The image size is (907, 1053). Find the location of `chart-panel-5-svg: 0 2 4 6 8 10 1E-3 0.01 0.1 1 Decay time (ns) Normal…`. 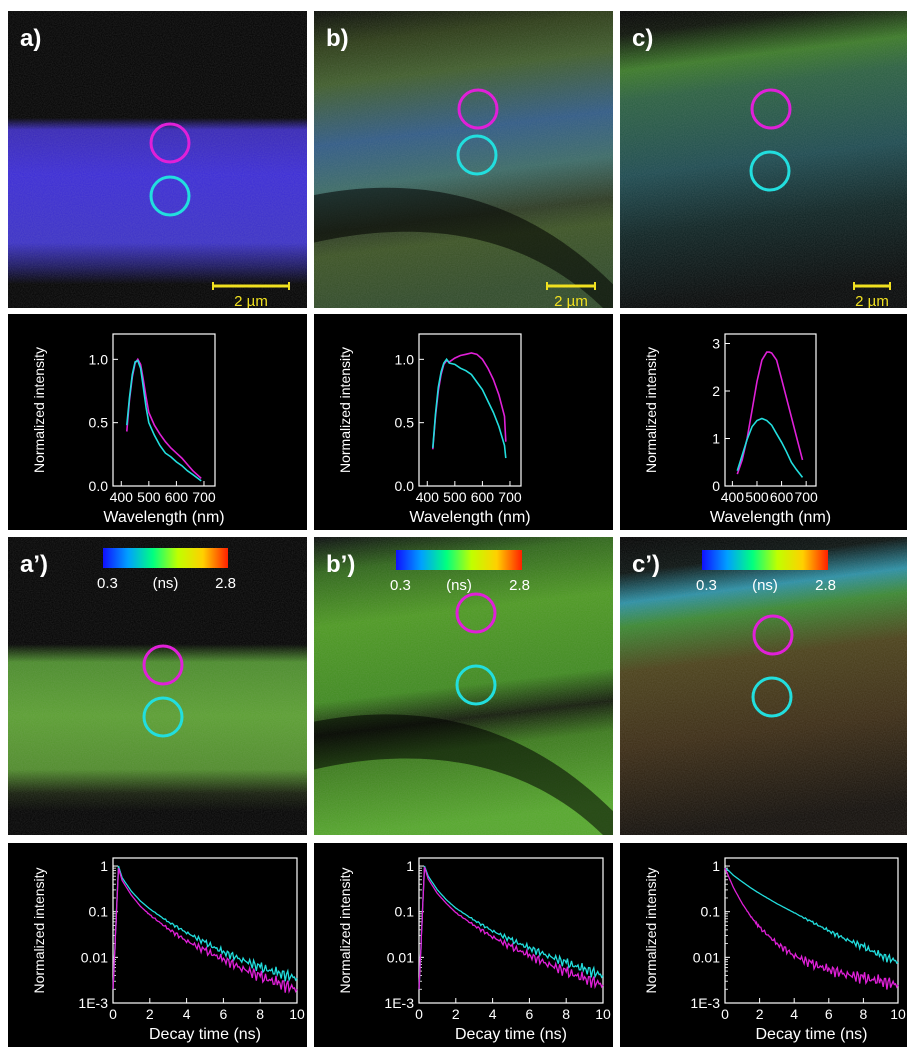

chart-panel-5-svg: 0 2 4 6 8 10 1E-3 0.01 0.1 1 Decay time (ns) Normal… is located at coordinates (474, 950).